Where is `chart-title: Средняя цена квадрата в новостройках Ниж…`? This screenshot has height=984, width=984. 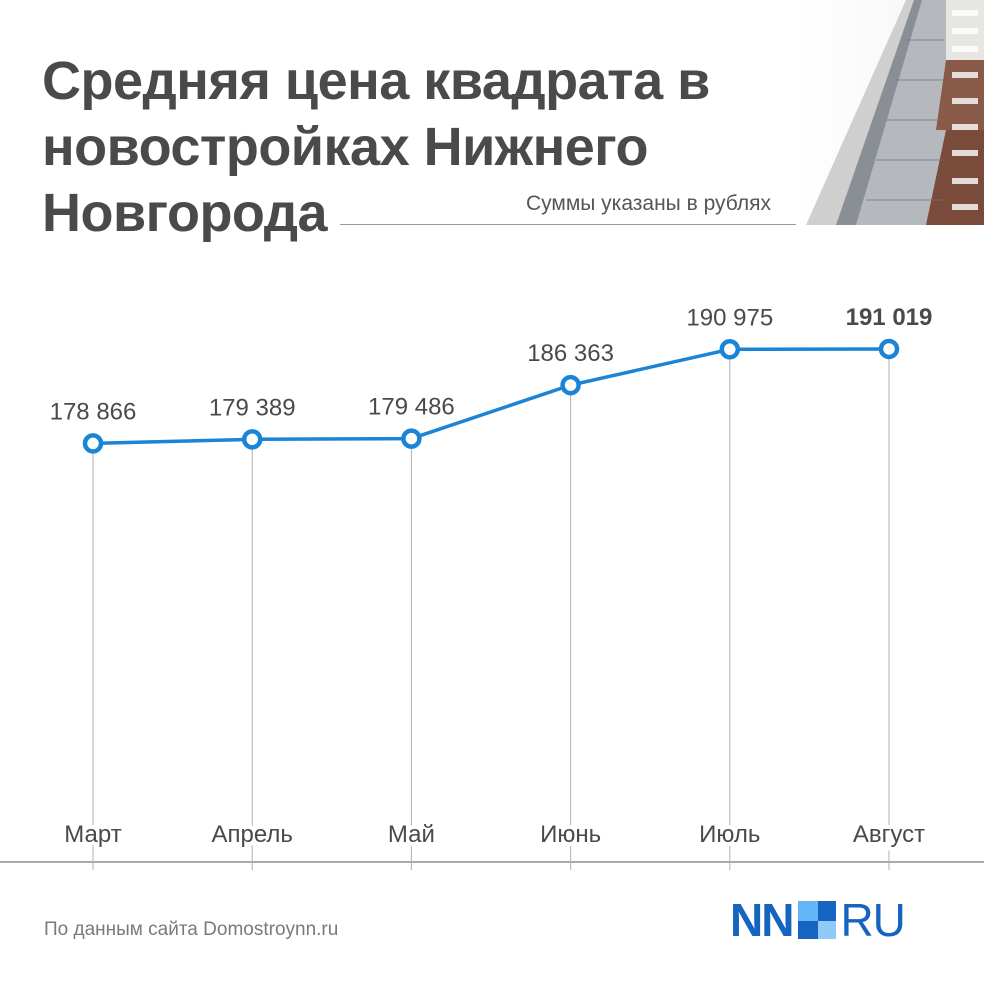
chart-title: Средняя цена квадрата в новостройках Ниж… is located at coordinates (376, 147).